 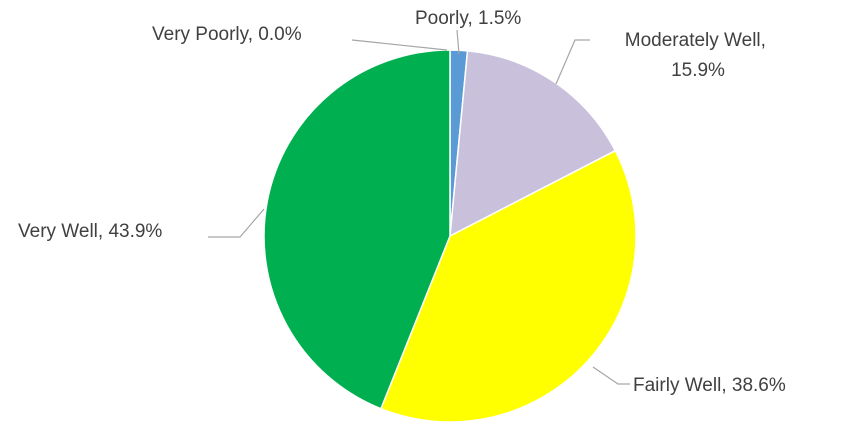 I want to click on leader-poorly, so click(x=458, y=42).